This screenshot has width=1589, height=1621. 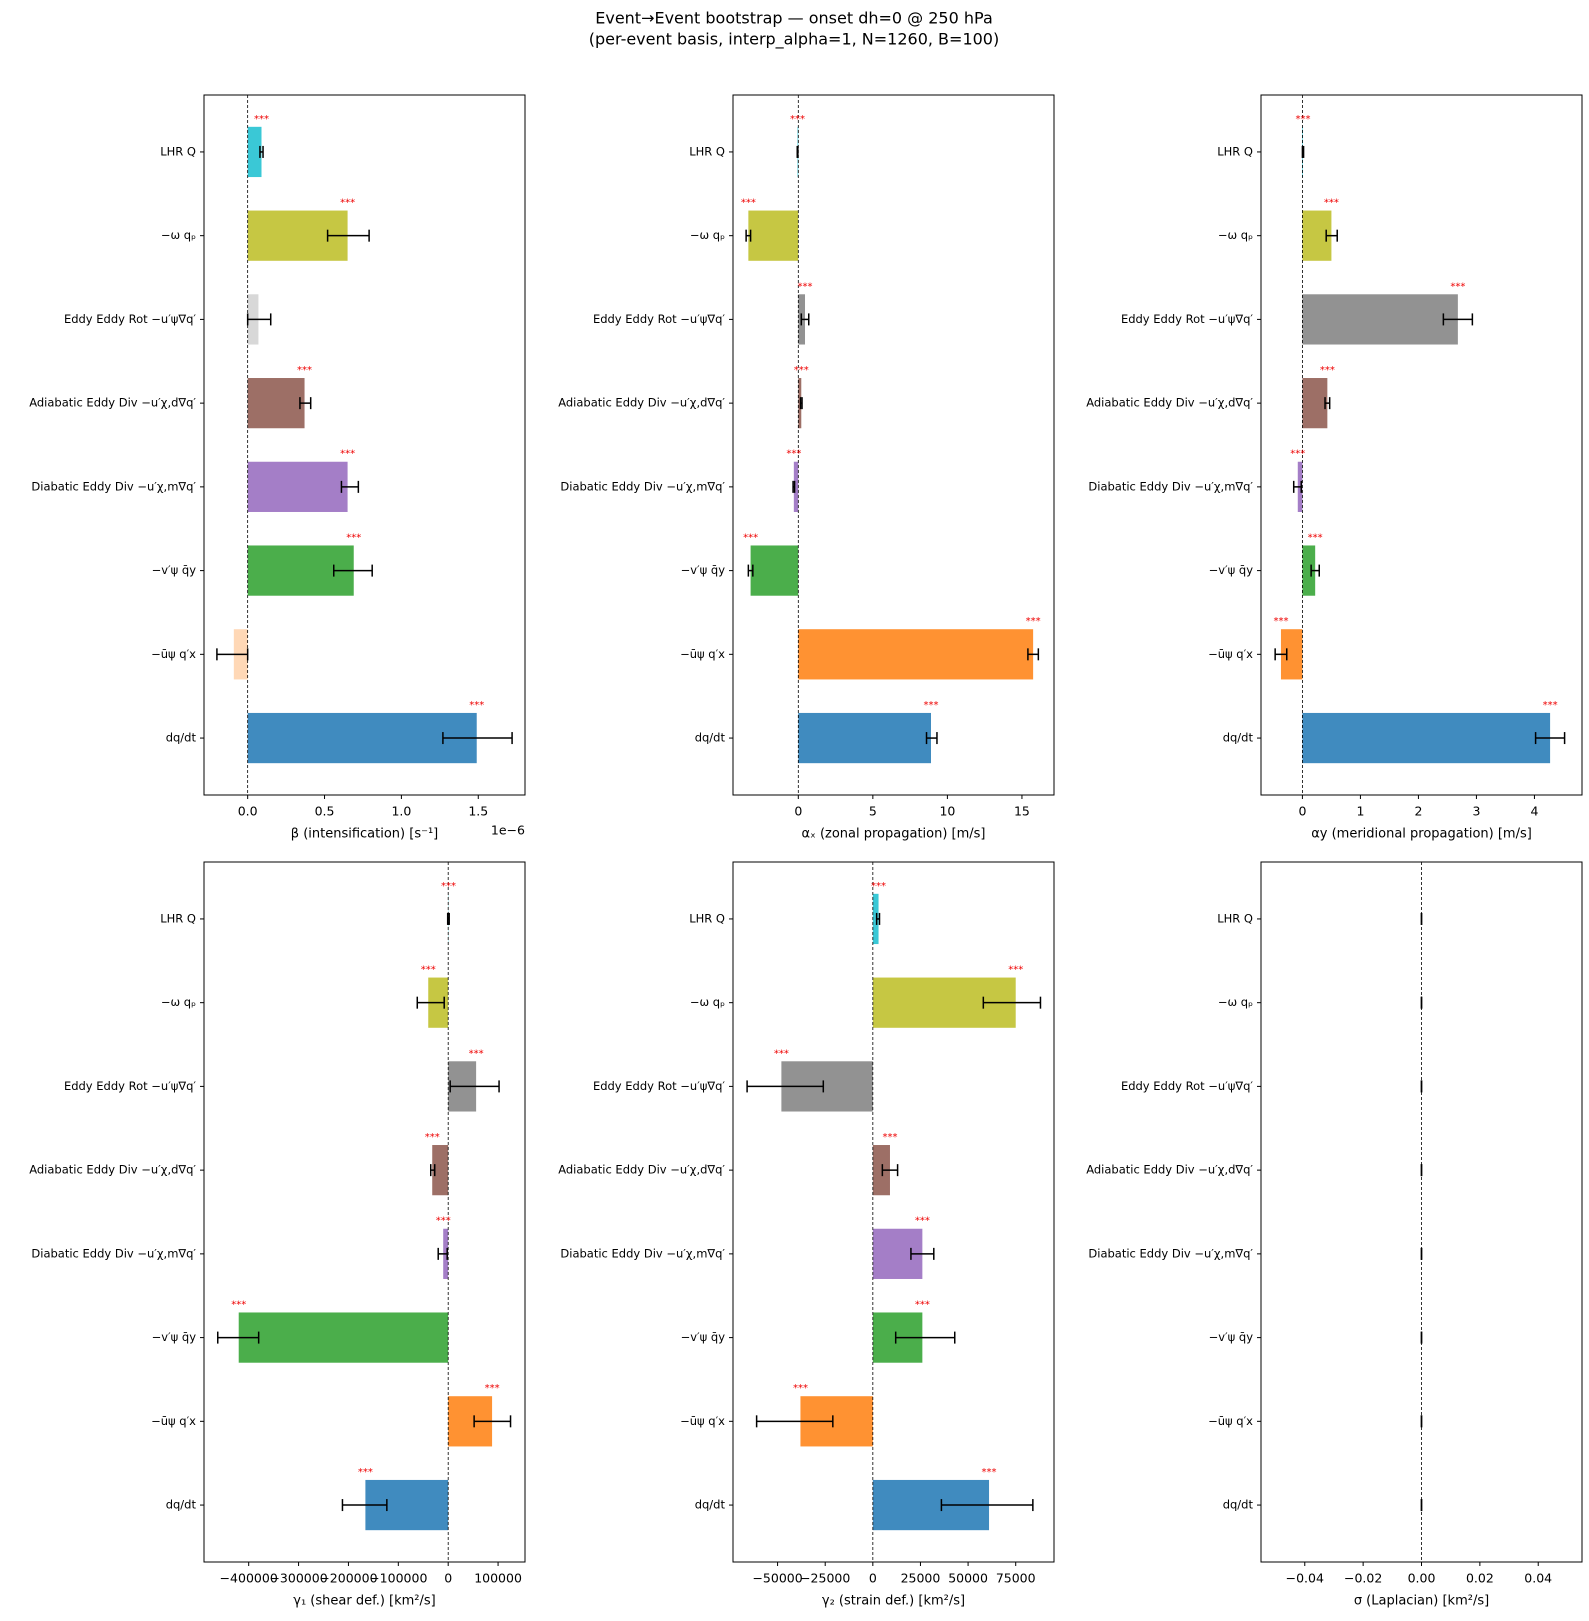 What do you see at coordinates (249, 1578) in the screenshot?
I see `x-tick-label: −400000` at bounding box center [249, 1578].